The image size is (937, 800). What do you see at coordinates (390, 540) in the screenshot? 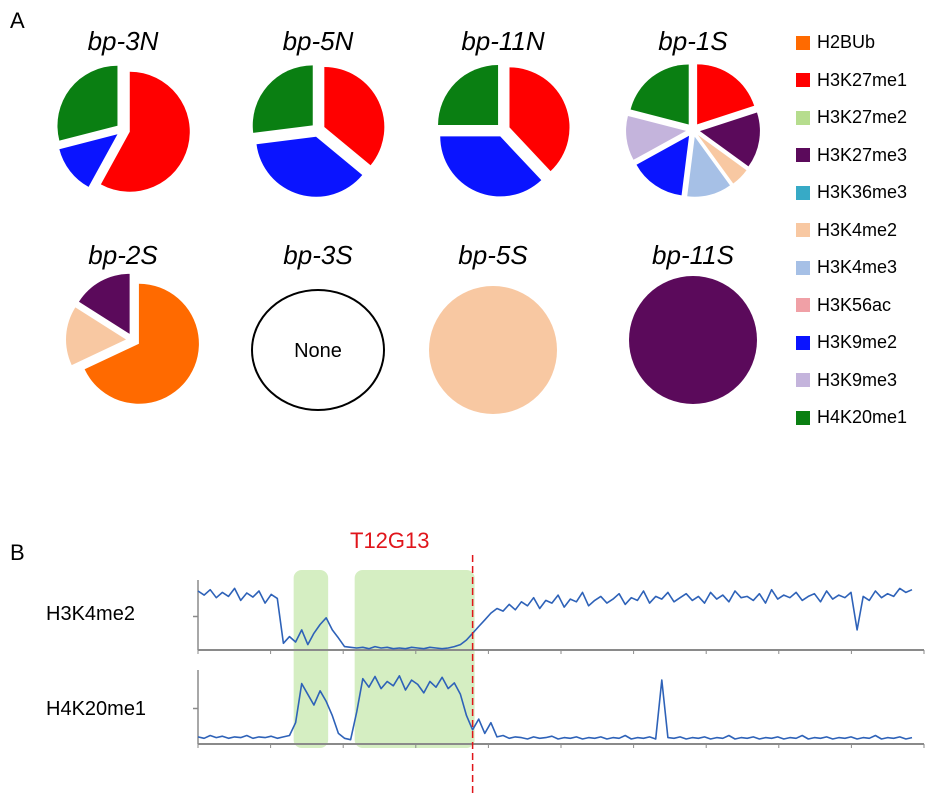
I see `marker-label: T12G13` at bounding box center [390, 540].